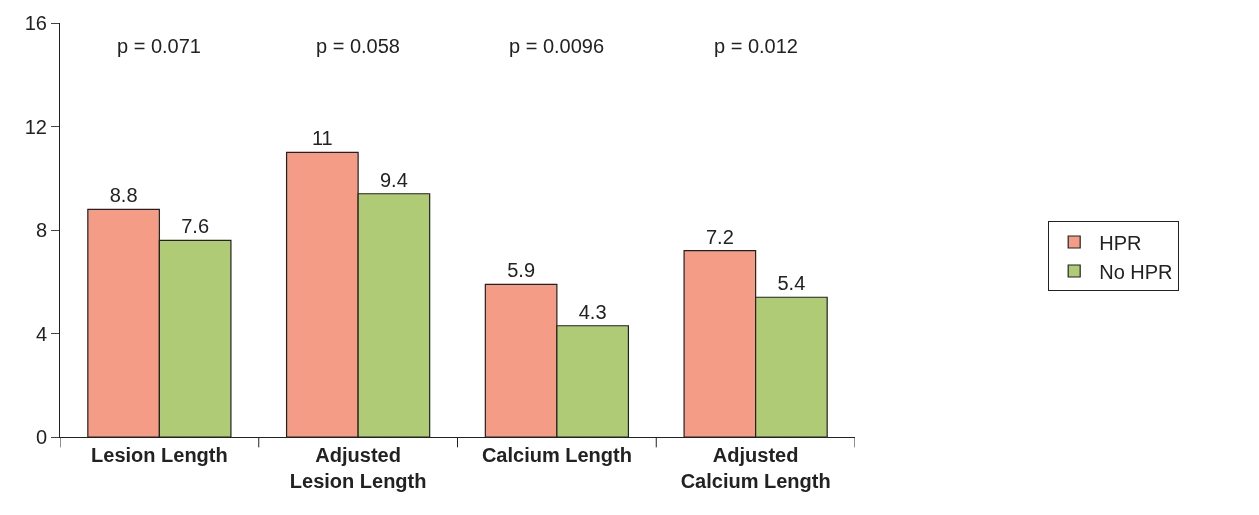  Describe the element at coordinates (322, 138) in the screenshot. I see `data-label: 11` at that location.